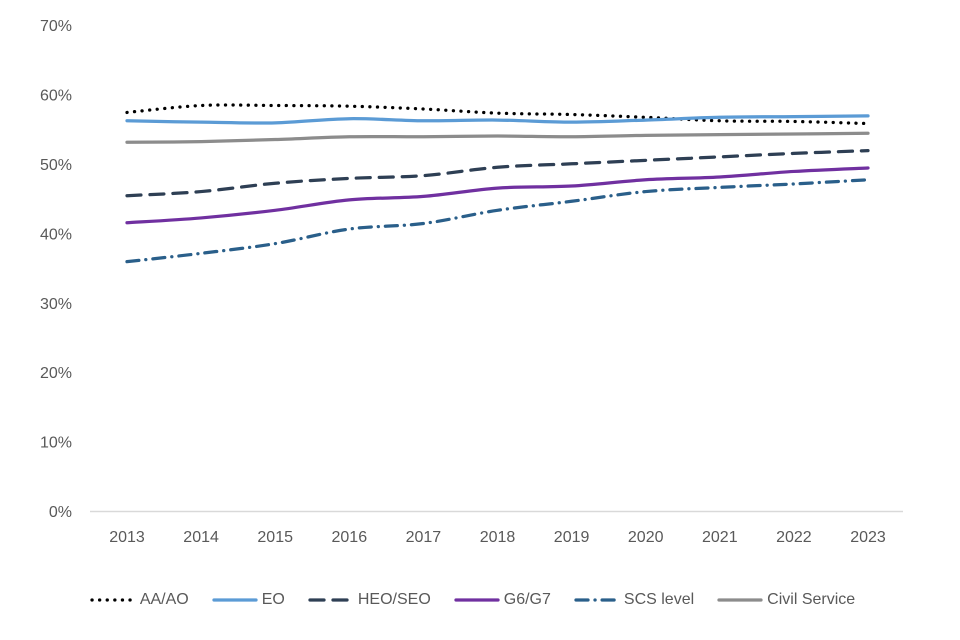 This screenshot has width=960, height=640. What do you see at coordinates (659, 599) in the screenshot?
I see `legend-label: SCS level` at bounding box center [659, 599].